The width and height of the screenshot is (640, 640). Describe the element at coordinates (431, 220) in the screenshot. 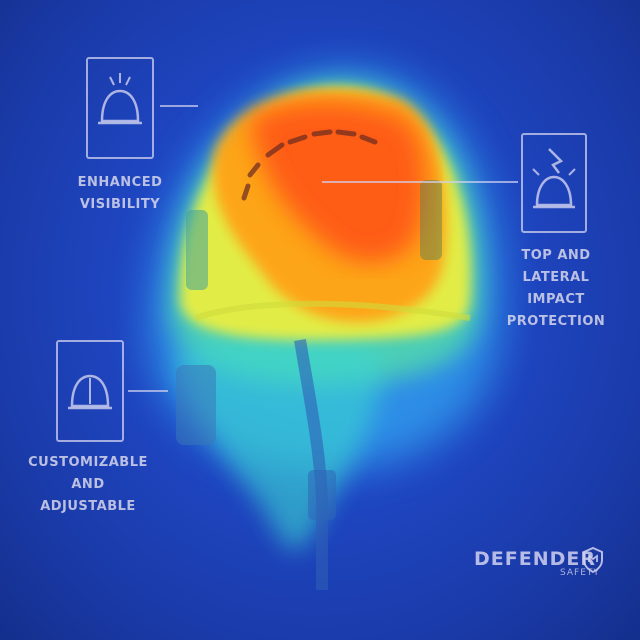

I see `helmet-clip-right` at that location.